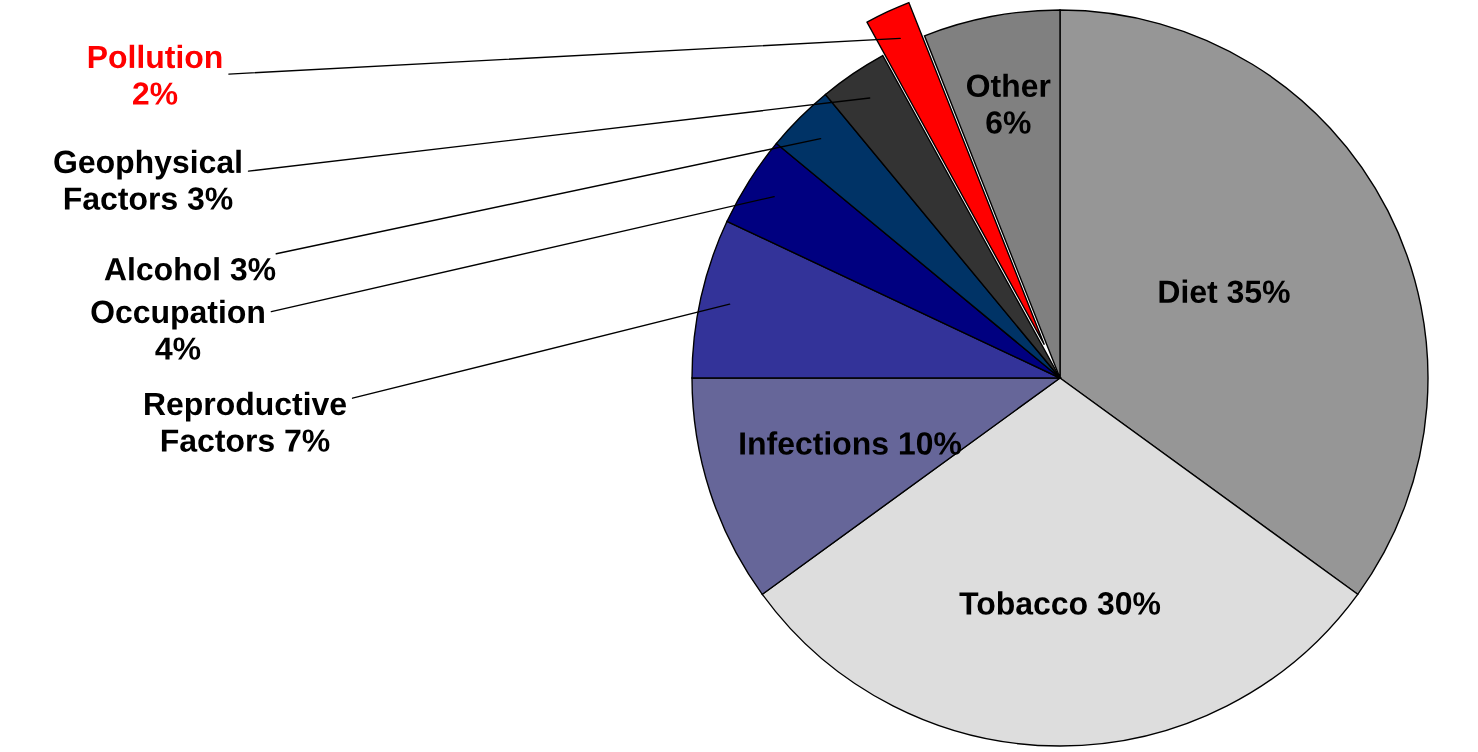 This screenshot has width=1478, height=752. What do you see at coordinates (177, 314) in the screenshot?
I see `slice-label: Occupation` at bounding box center [177, 314].